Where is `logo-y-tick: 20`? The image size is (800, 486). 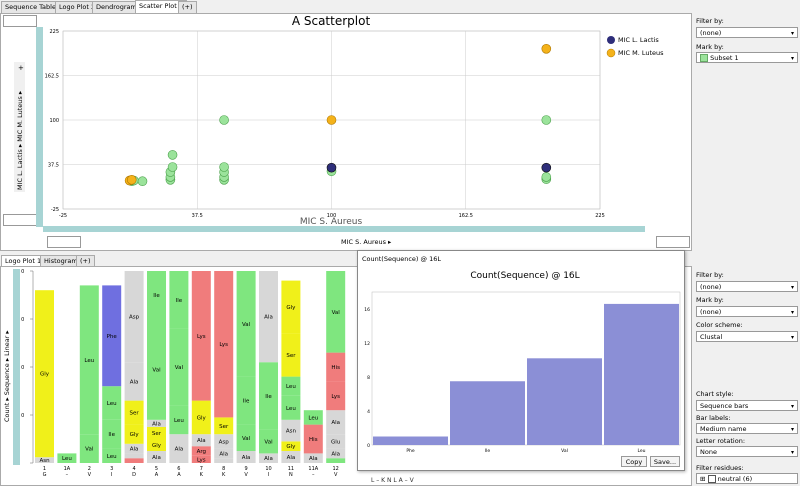
logo-y-tick: 20 is located at coordinates (22, 368).